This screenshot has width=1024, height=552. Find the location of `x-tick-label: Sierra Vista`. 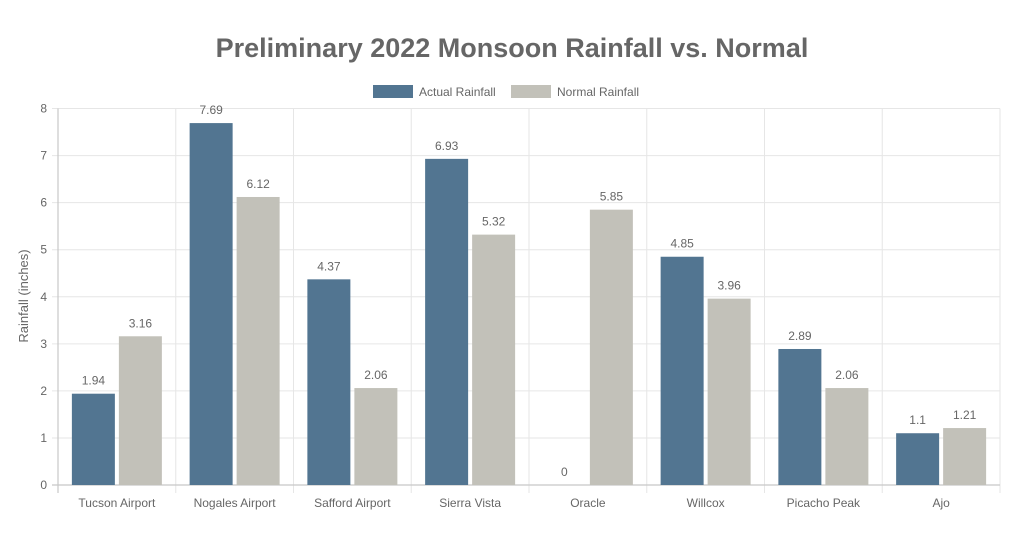

x-tick-label: Sierra Vista is located at coordinates (470, 503).